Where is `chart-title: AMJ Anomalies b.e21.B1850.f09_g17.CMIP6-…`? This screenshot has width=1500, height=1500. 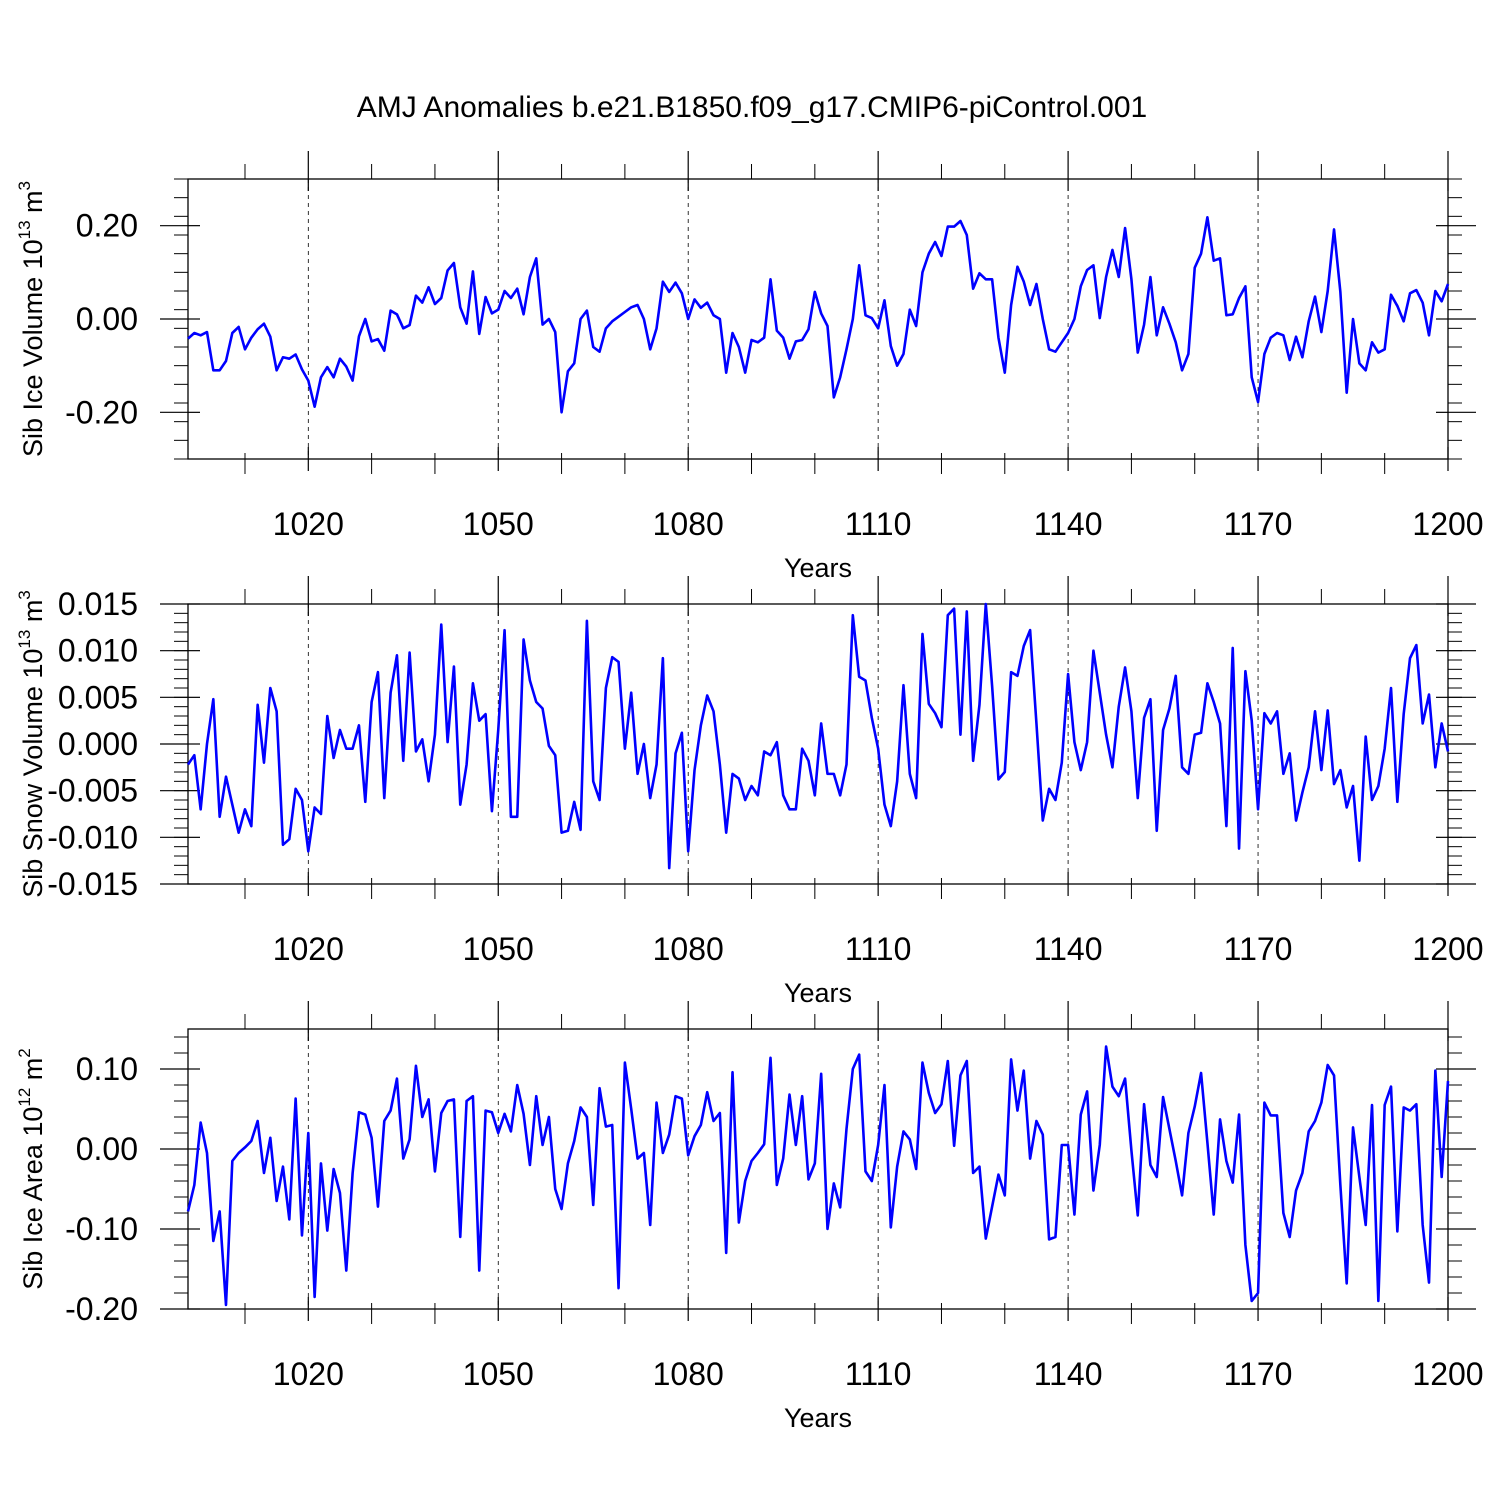
chart-title: AMJ Anomalies b.e21.B1850.f09_g17.CMIP6-… is located at coordinates (752, 107).